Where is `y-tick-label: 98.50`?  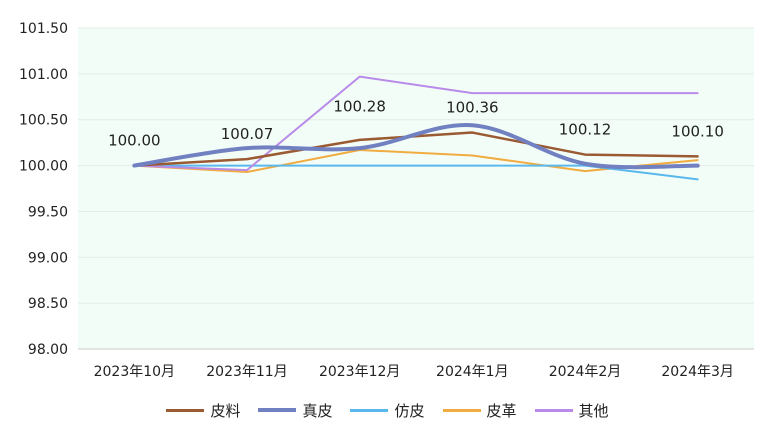
y-tick-label: 98.50 is located at coordinates (48, 304).